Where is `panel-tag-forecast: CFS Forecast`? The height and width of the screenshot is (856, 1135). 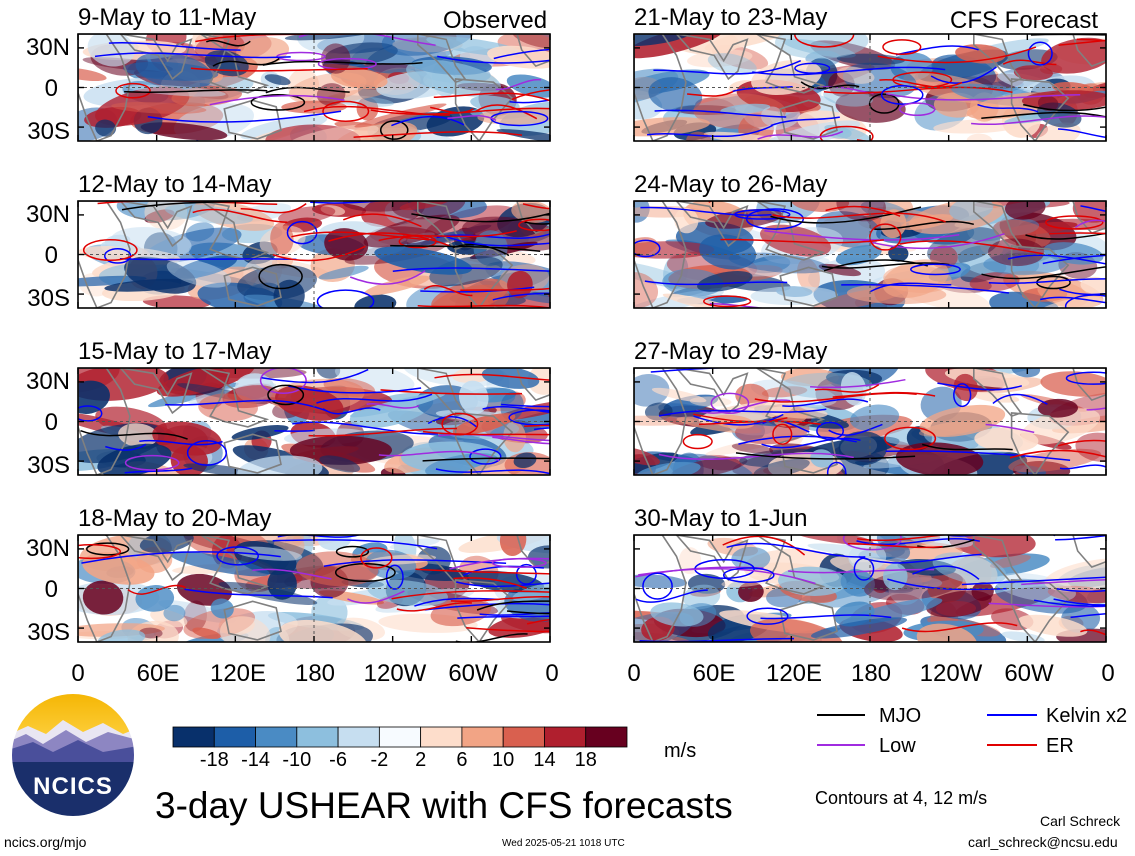 panel-tag-forecast: CFS Forecast is located at coordinates (1024, 20).